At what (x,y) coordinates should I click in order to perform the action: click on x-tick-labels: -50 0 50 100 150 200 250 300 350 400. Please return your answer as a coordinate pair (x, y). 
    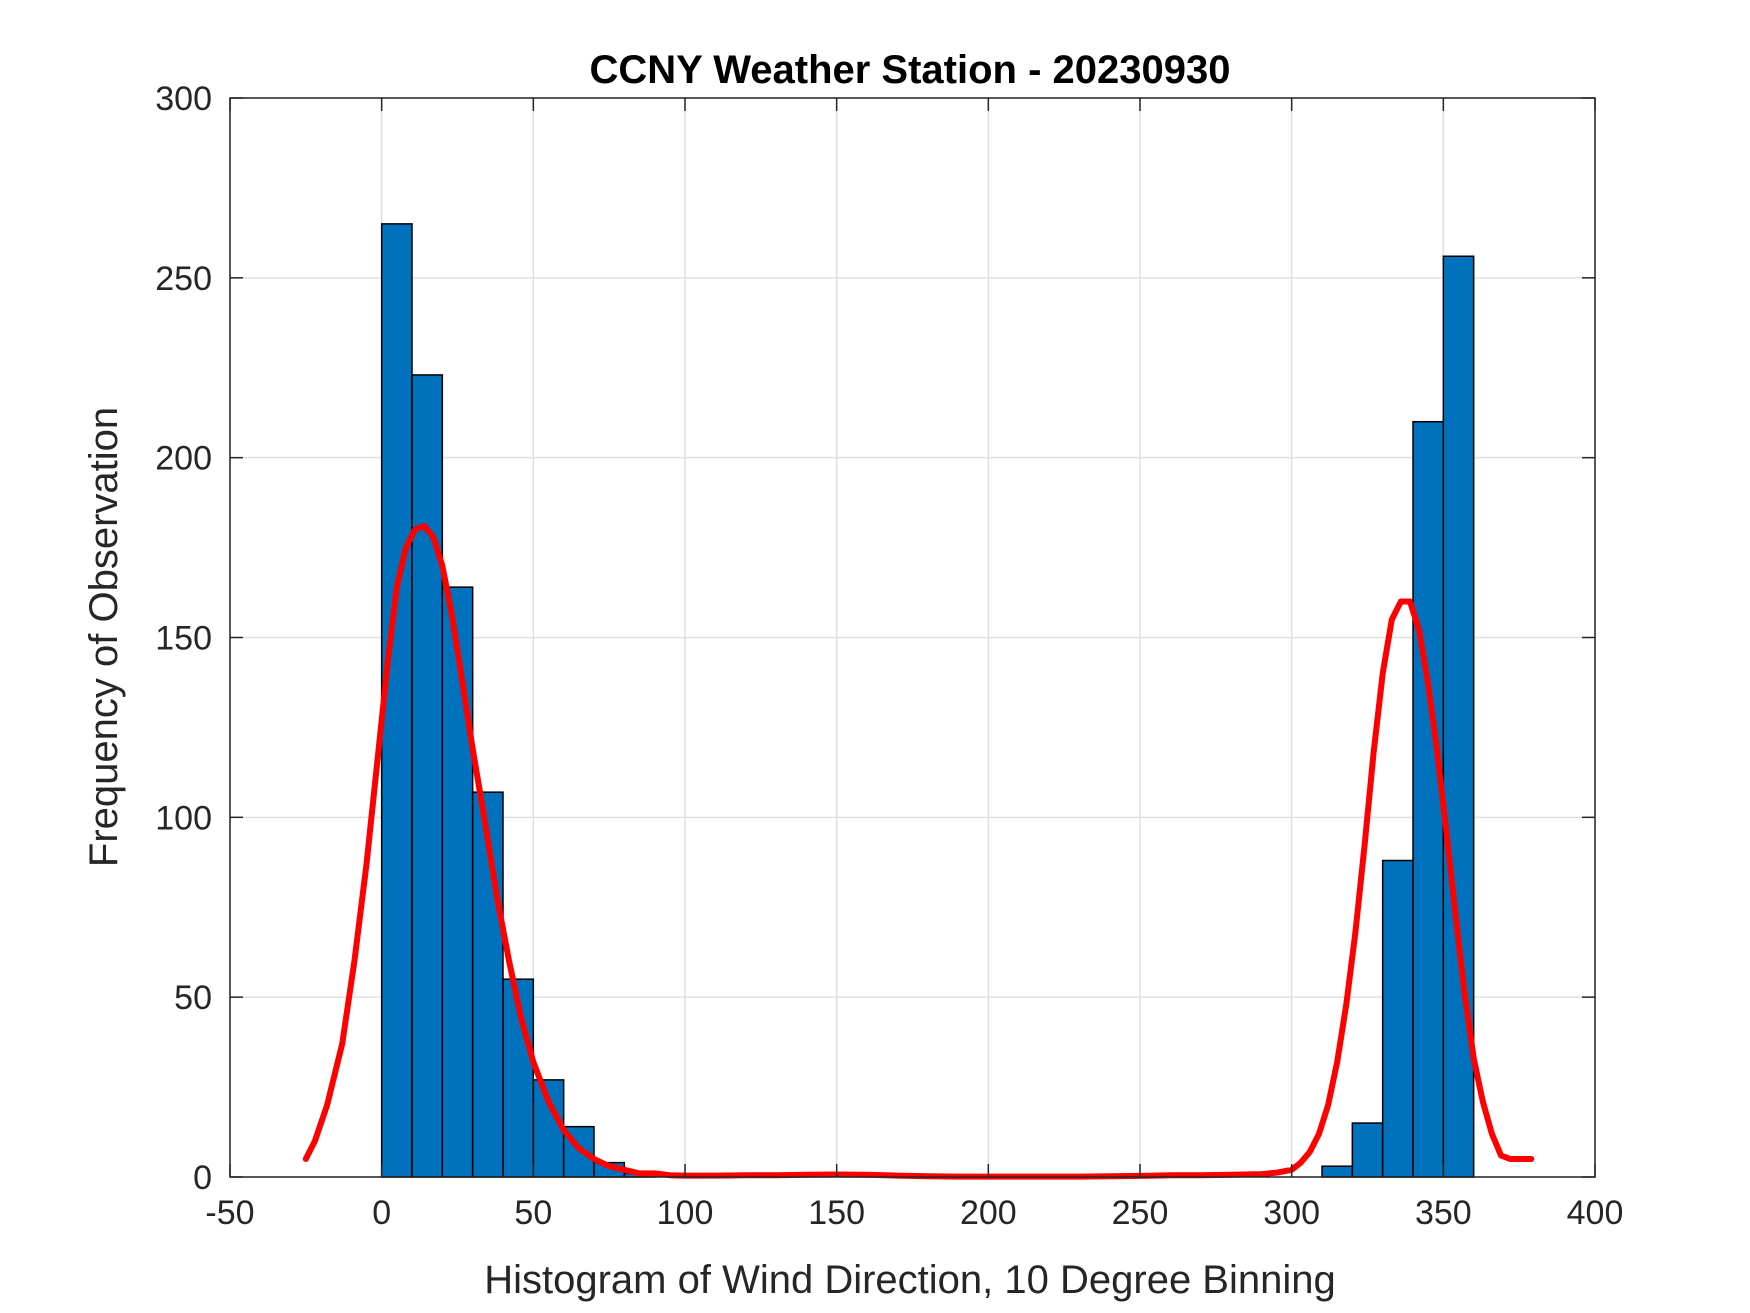
    Looking at the image, I should click on (914, 1213).